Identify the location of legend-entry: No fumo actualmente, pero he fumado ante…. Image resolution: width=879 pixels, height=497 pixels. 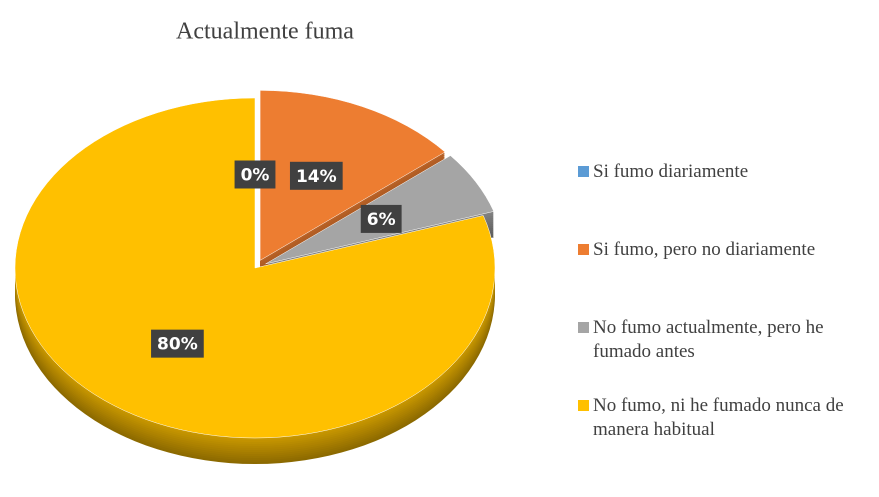
(728, 355).